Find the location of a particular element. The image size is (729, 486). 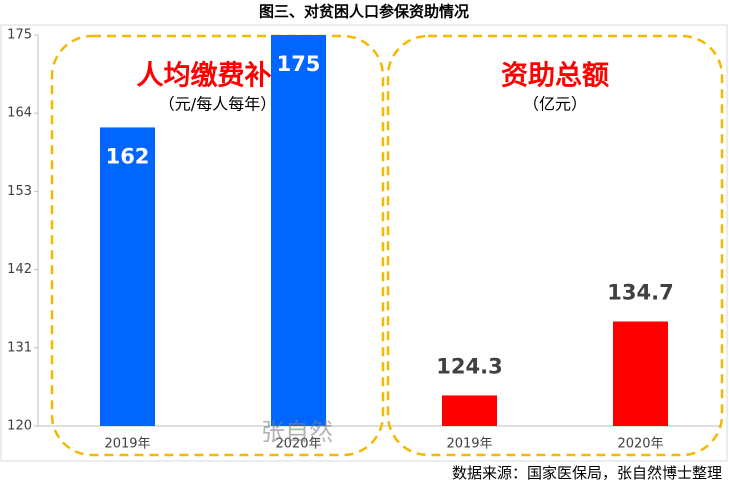

y-tick-label: 142 is located at coordinates (19, 269).